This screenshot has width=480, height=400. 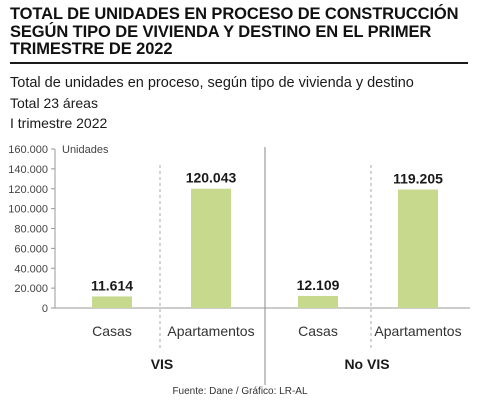 I want to click on y-tick-label: 40.000, so click(x=31, y=269).